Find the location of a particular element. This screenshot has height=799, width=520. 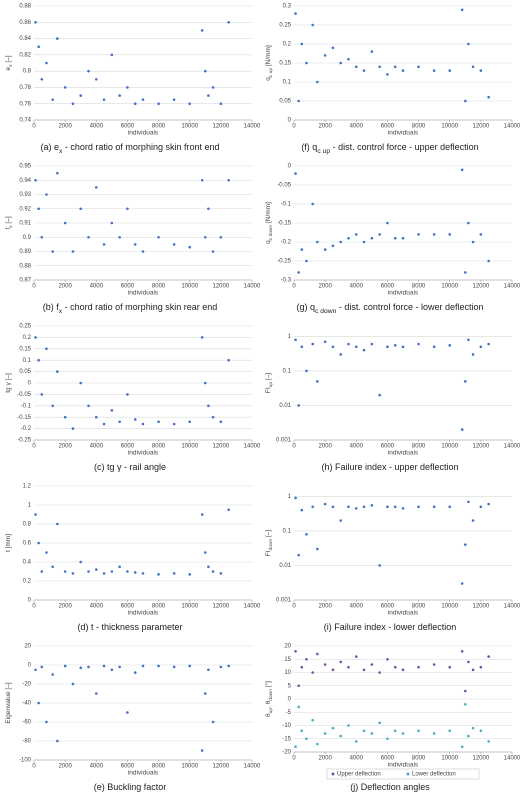

y-tick-label: 0.05 is located at coordinates (25, 372).